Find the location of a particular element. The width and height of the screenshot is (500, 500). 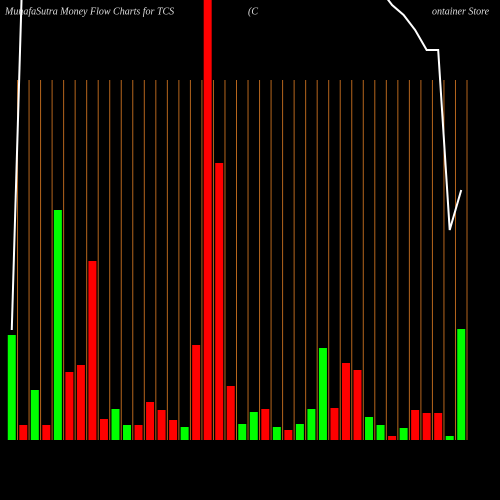

chart-title-part: (C is located at coordinates (253, 11).